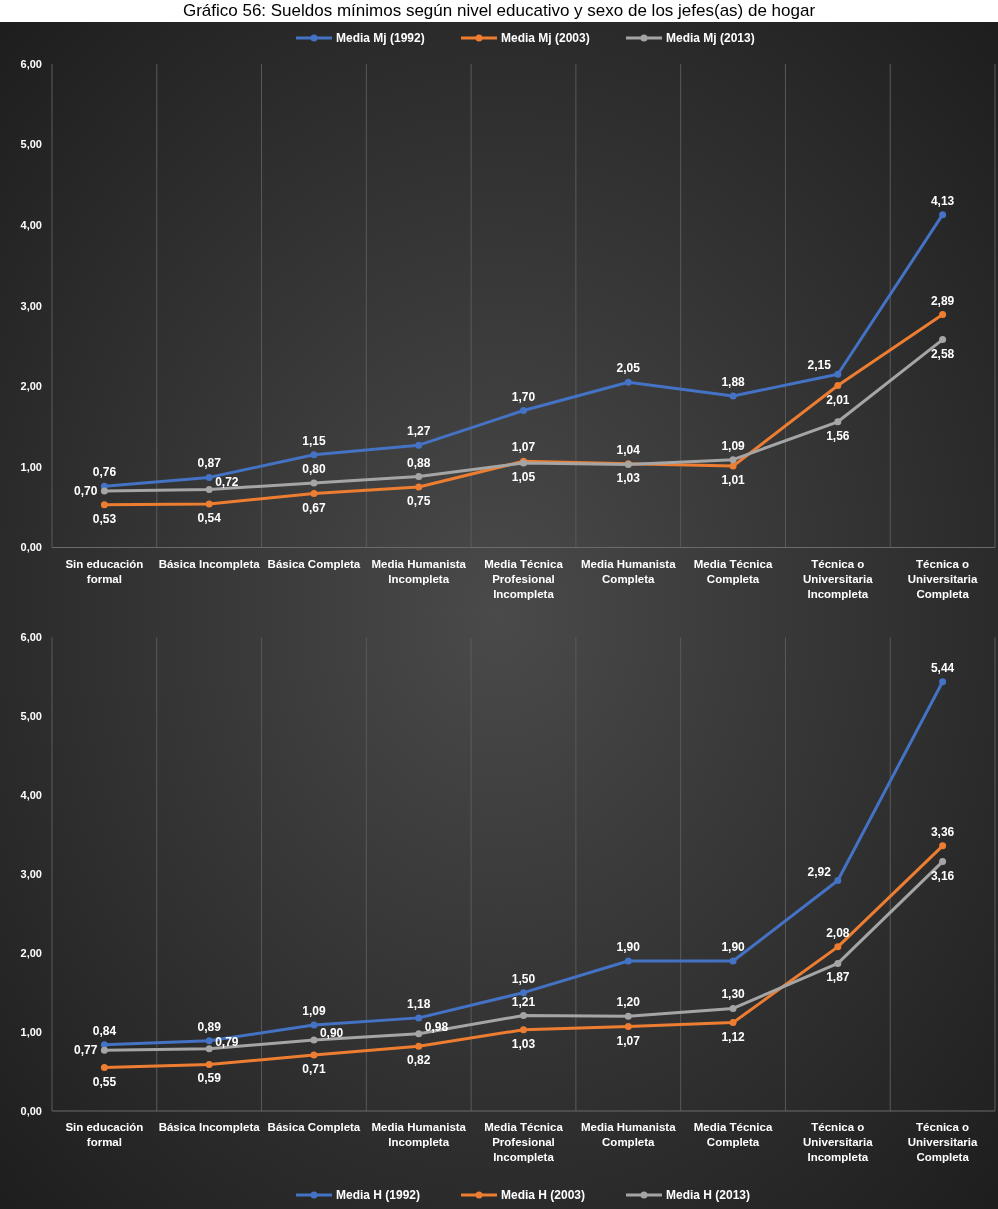 The height and width of the screenshot is (1209, 998). Describe the element at coordinates (419, 1003) in the screenshot. I see `data-label: 1,18` at that location.